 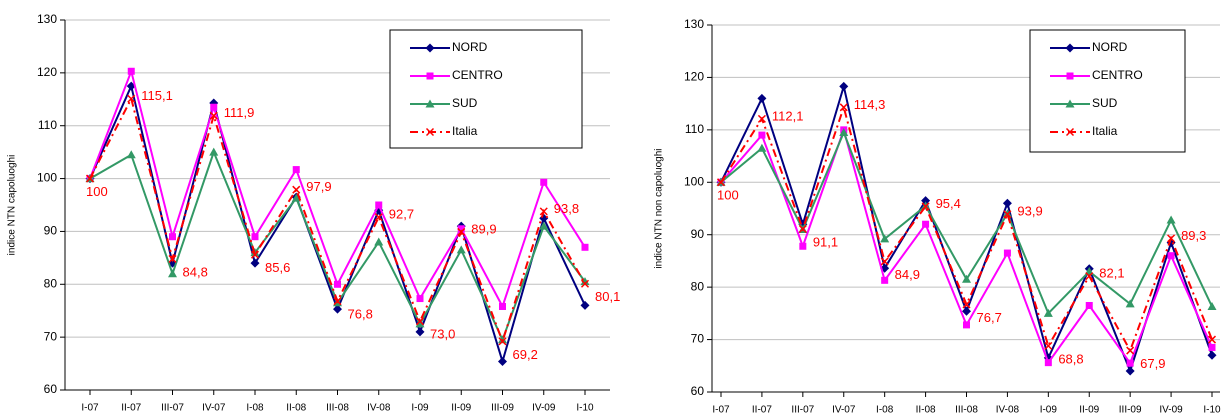 I want to click on value-label: 97,9, so click(x=318, y=186).